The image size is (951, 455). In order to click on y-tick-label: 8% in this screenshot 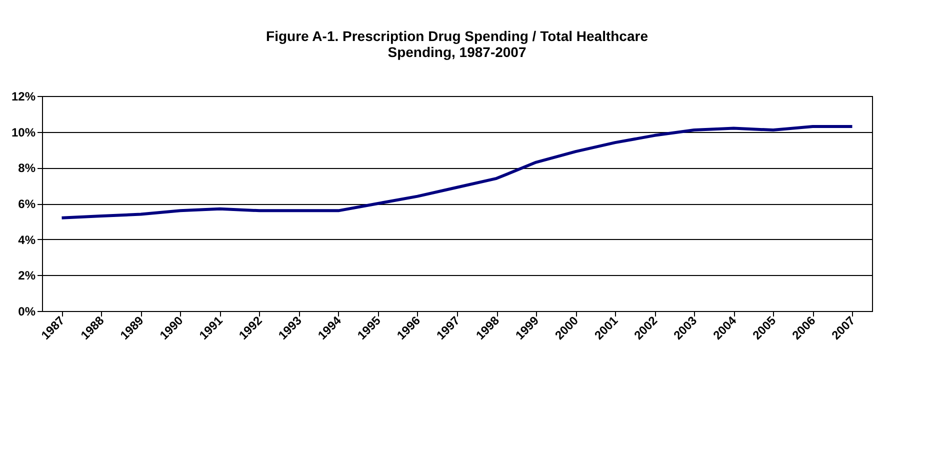, I will do `click(27, 168)`.